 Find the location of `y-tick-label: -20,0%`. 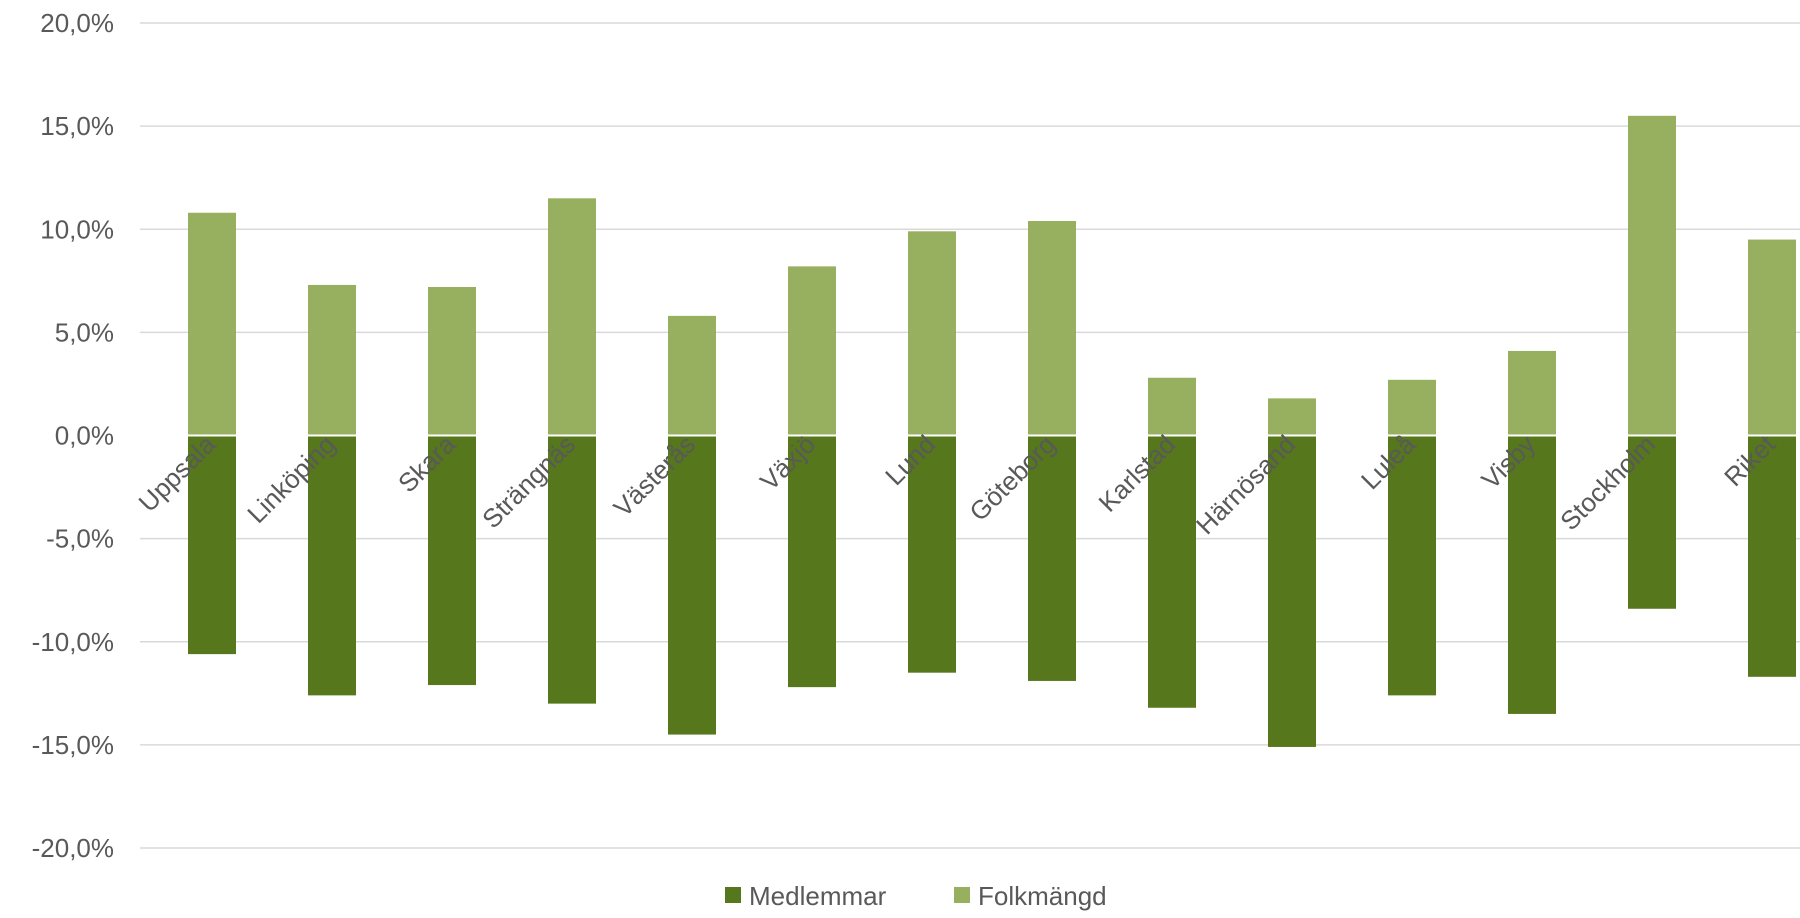

y-tick-label: -20,0% is located at coordinates (73, 848).